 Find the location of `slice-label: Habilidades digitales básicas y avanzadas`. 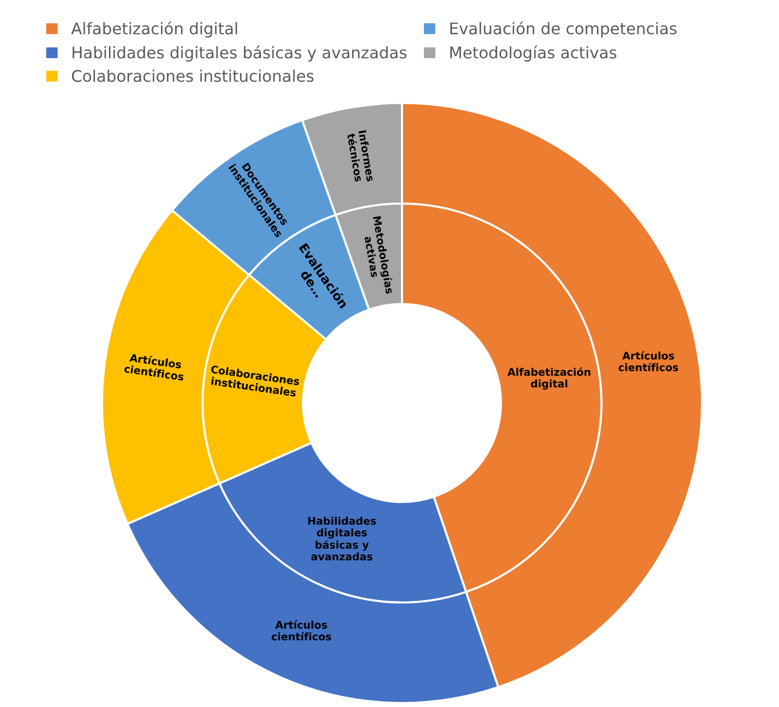

slice-label: Habilidades digitales básicas y avanzadas is located at coordinates (342, 538).